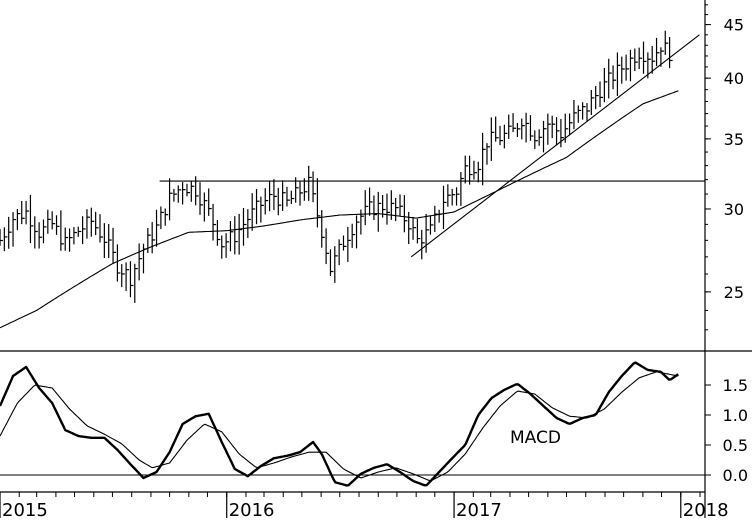  Describe the element at coordinates (735, 475) in the screenshot. I see `macd-y-tick-label: 0.0` at that location.